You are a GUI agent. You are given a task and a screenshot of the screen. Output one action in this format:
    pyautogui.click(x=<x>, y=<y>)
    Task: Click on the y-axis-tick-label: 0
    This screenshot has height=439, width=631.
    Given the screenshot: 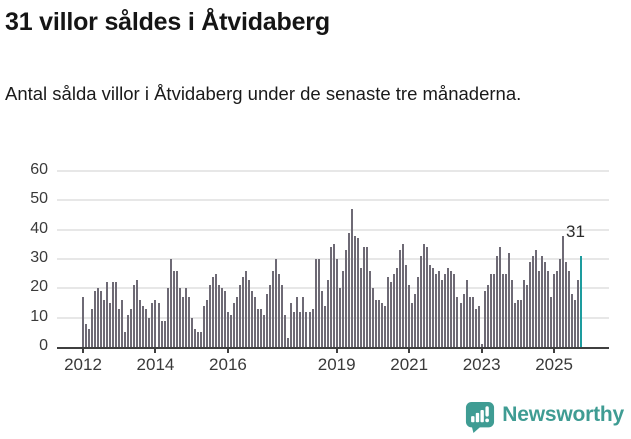 What is the action you would take?
    pyautogui.click(x=43, y=345)
    